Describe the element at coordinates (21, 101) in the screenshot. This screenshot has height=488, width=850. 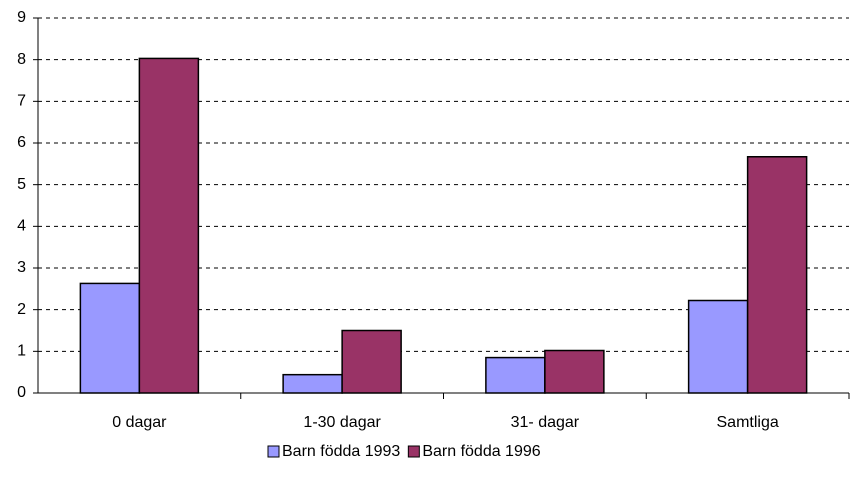
I see `y-tick-label: 7` at that location.